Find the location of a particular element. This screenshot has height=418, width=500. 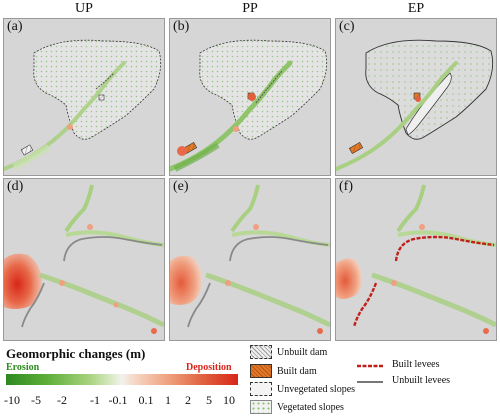

catchment-vegetated-c is located at coordinates (429, 89).